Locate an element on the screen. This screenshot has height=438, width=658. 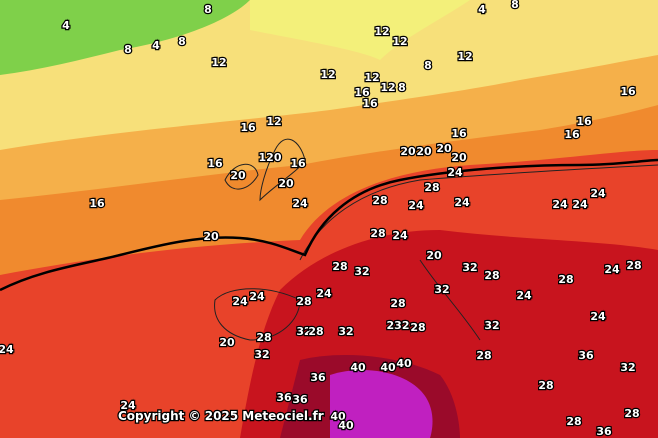
temperature-label: 120 is located at coordinates (270, 157).